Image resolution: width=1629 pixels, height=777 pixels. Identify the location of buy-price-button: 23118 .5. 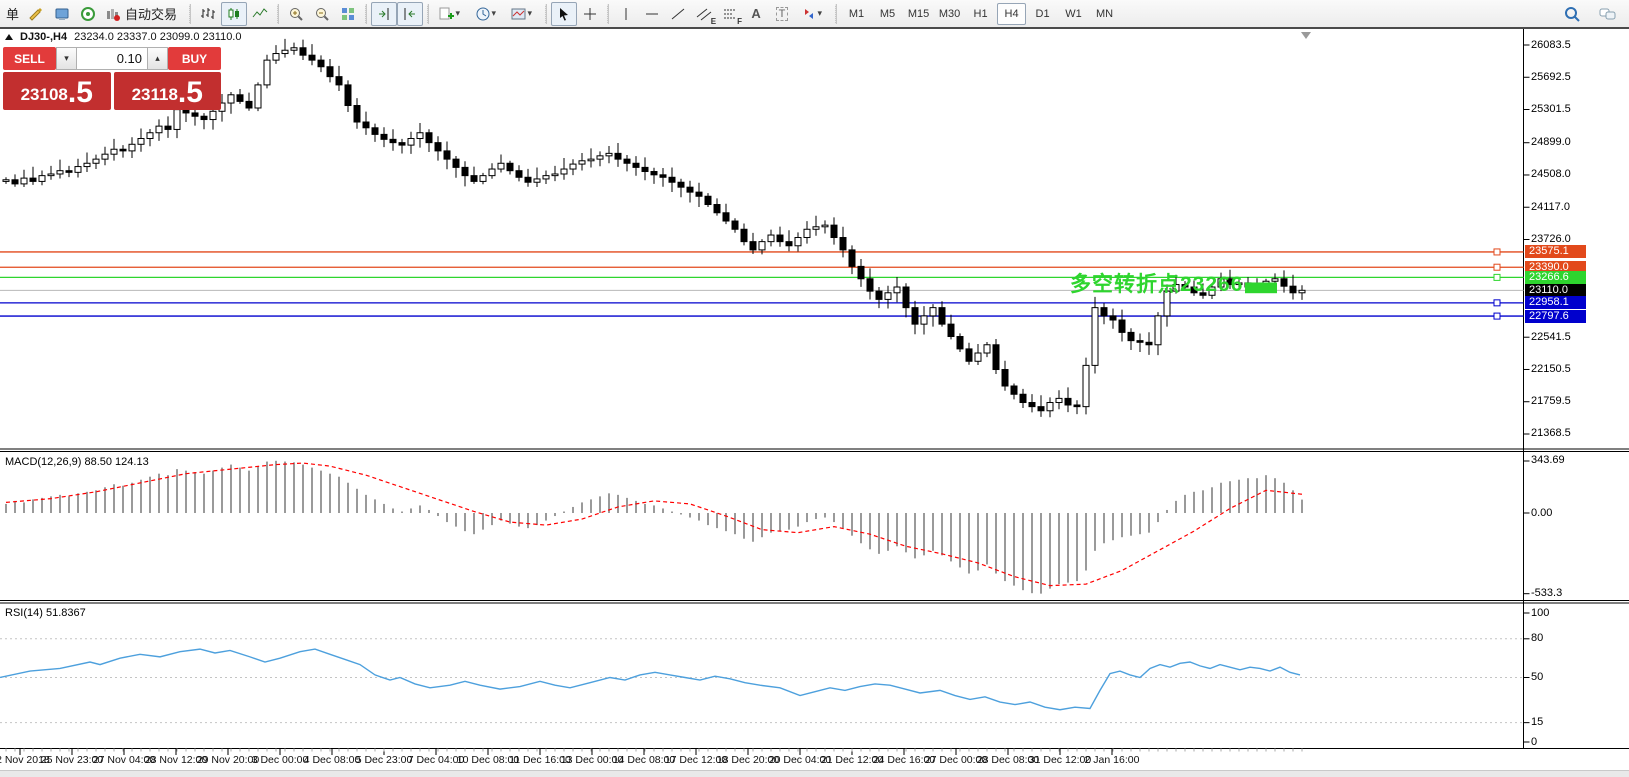
(167, 91).